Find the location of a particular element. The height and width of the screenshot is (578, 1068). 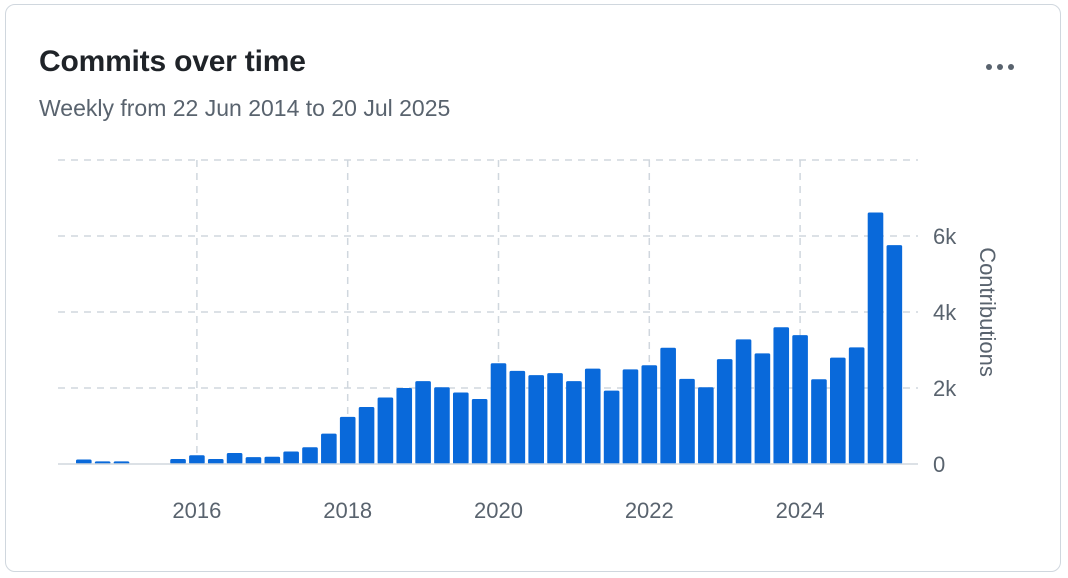

x-tick-label: 2024 is located at coordinates (800, 510).